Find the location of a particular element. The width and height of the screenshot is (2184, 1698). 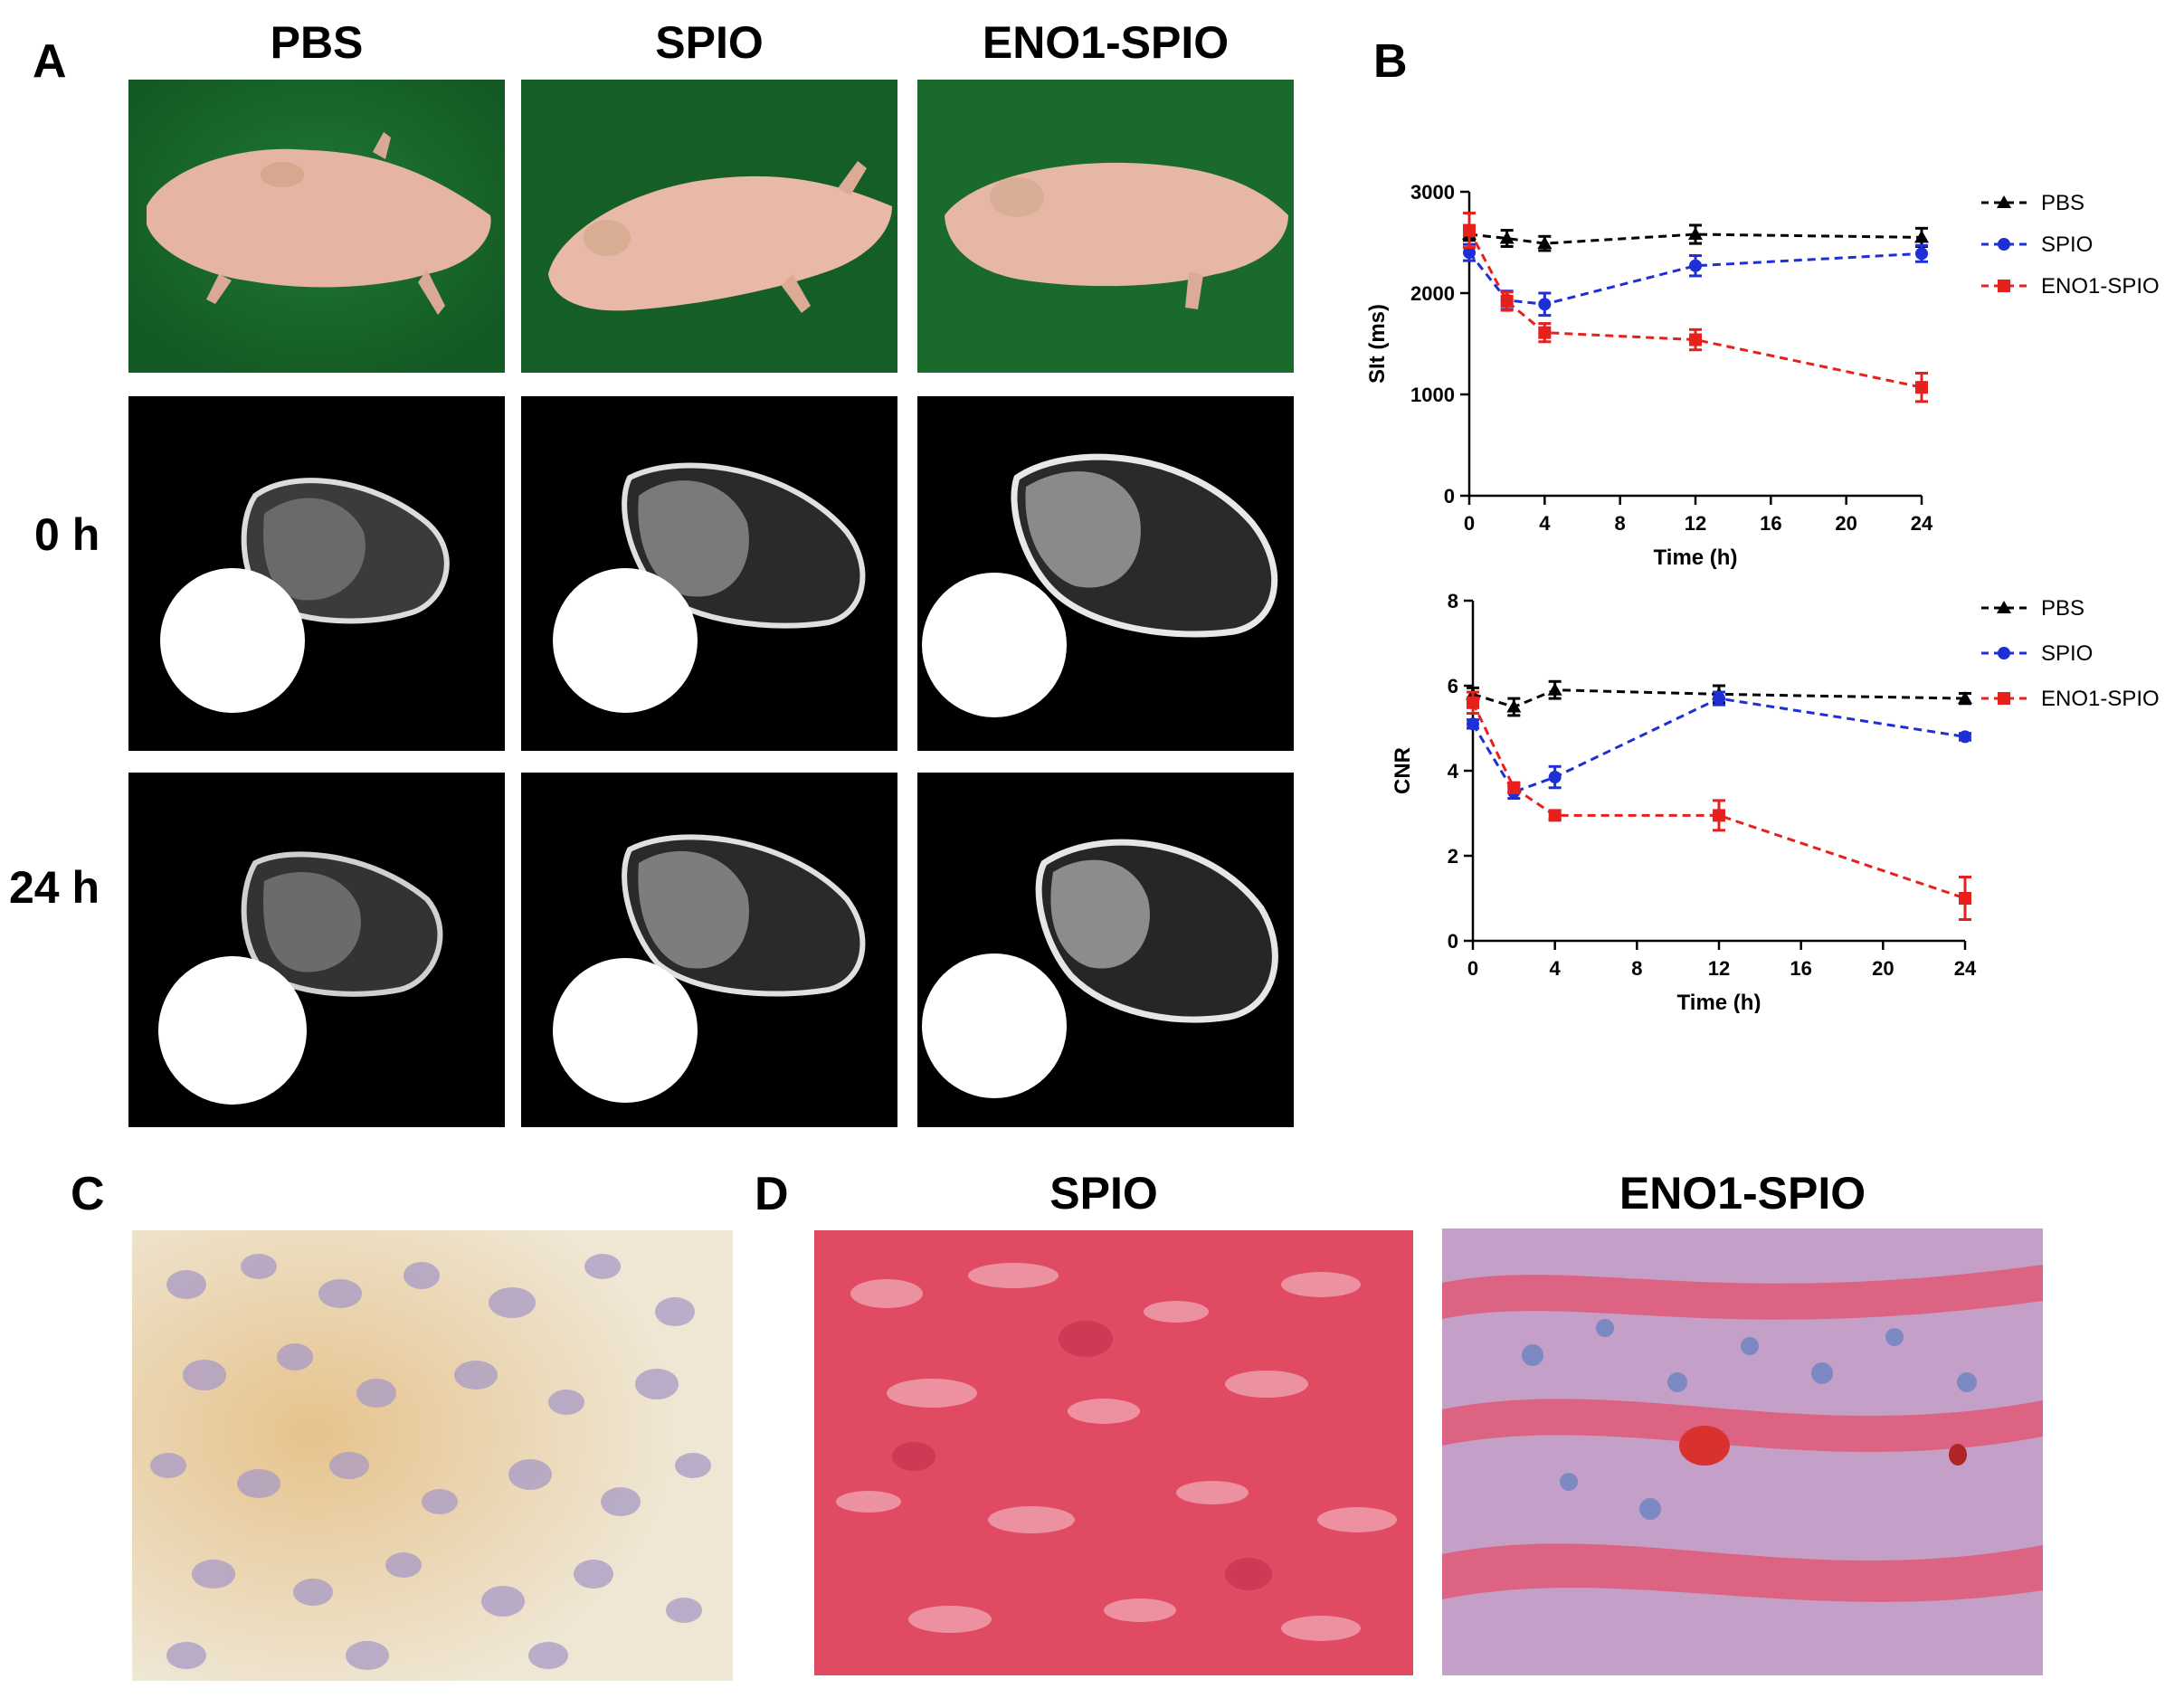

y-axis-label: CNR is located at coordinates (1403, 771).